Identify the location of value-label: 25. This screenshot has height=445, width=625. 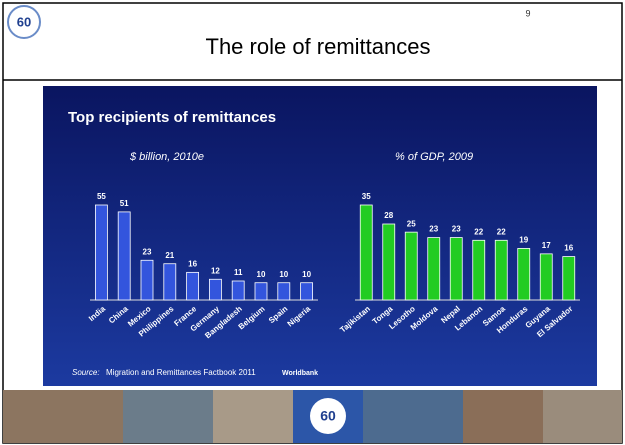
(411, 223).